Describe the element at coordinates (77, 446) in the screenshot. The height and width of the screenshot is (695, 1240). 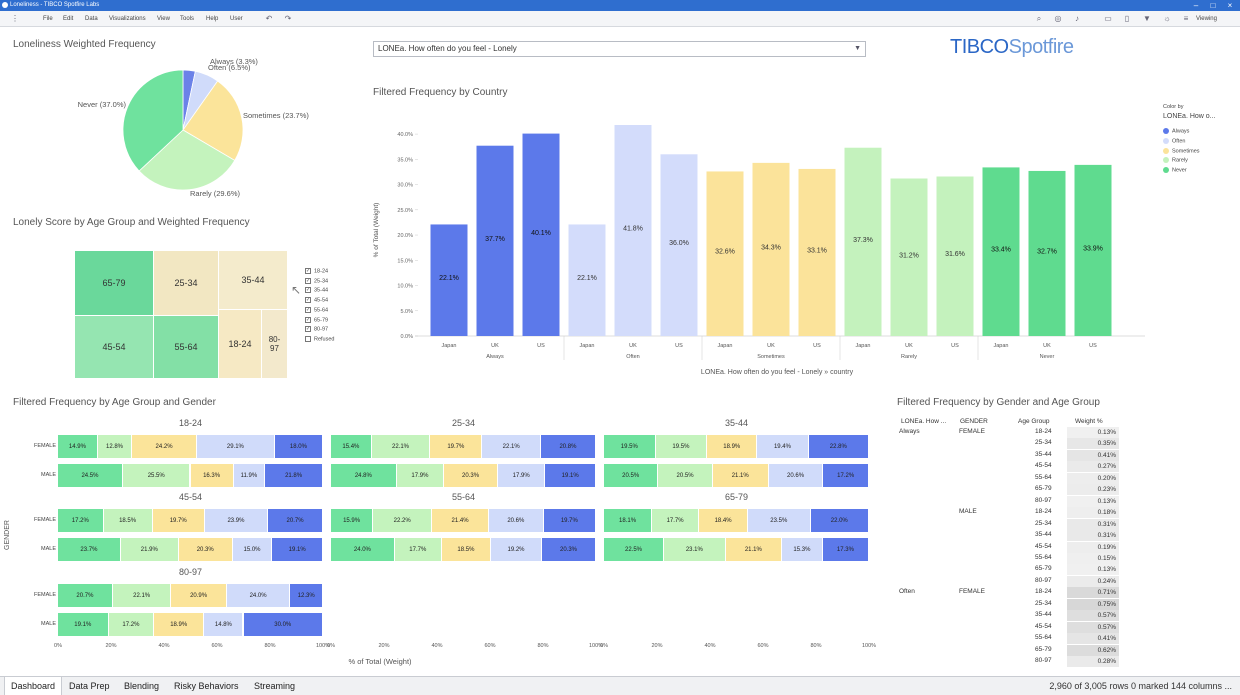
I see `segment-bar: 14.9%` at that location.